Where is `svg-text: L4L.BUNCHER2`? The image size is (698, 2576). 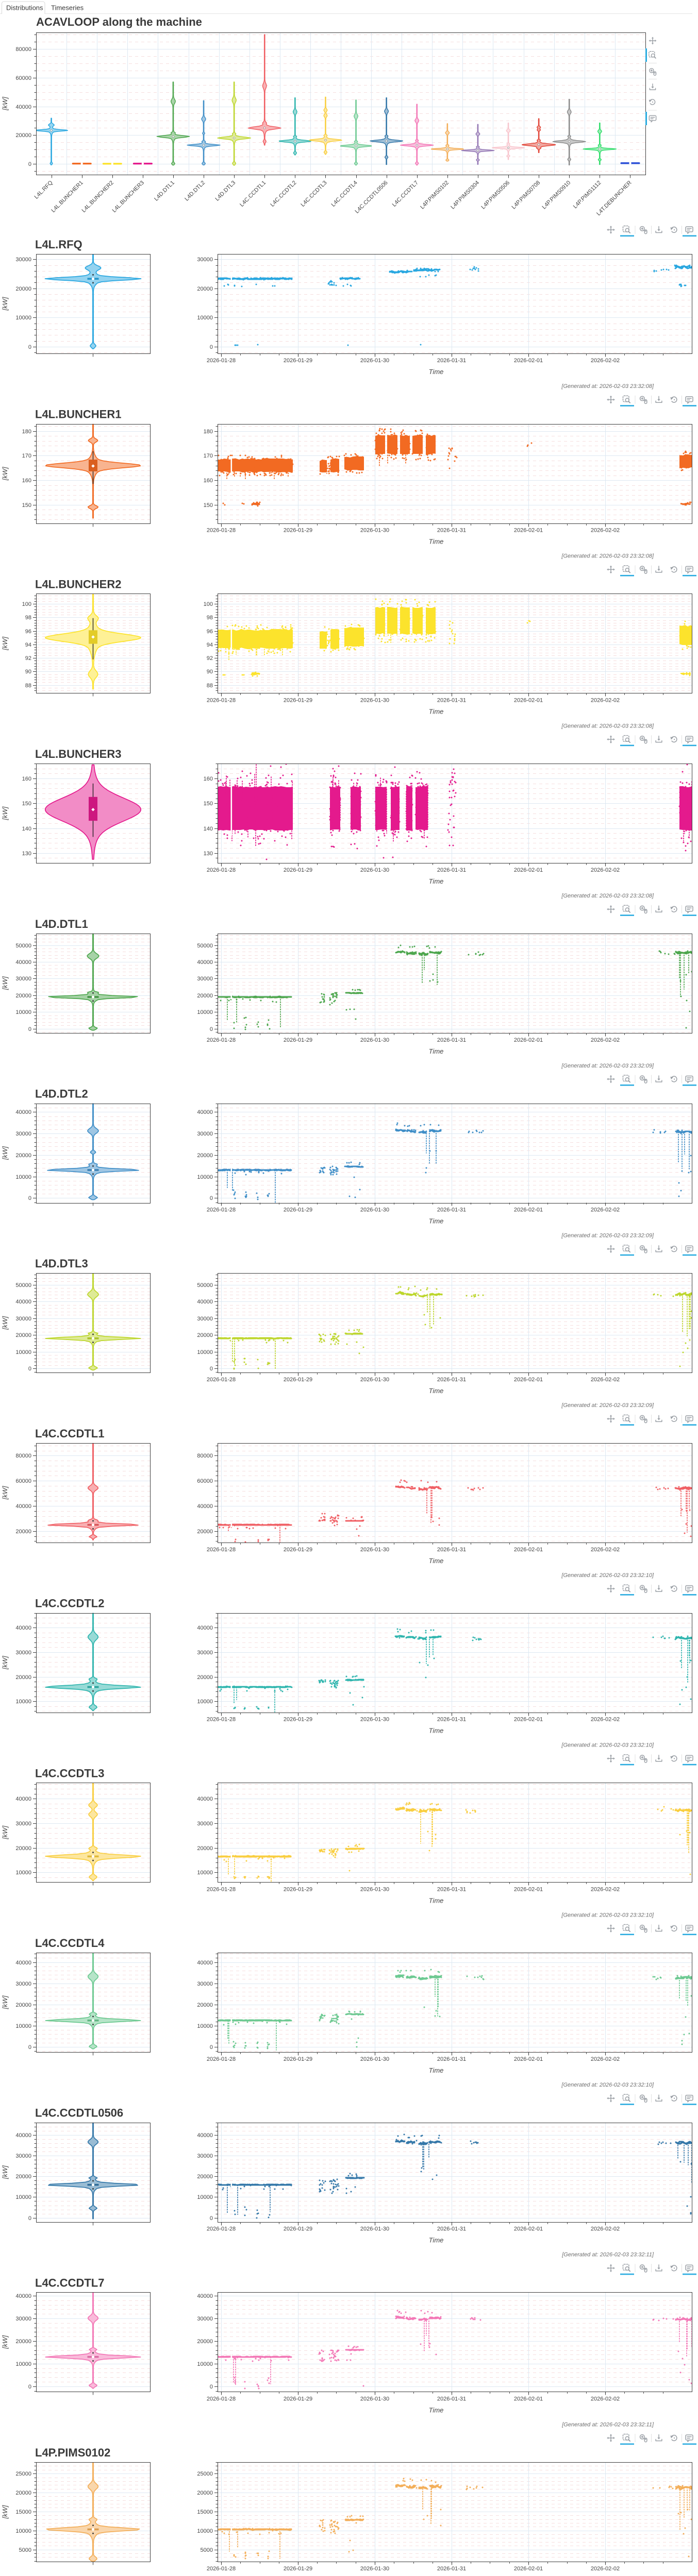 svg-text: L4L.BUNCHER2 is located at coordinates (78, 584).